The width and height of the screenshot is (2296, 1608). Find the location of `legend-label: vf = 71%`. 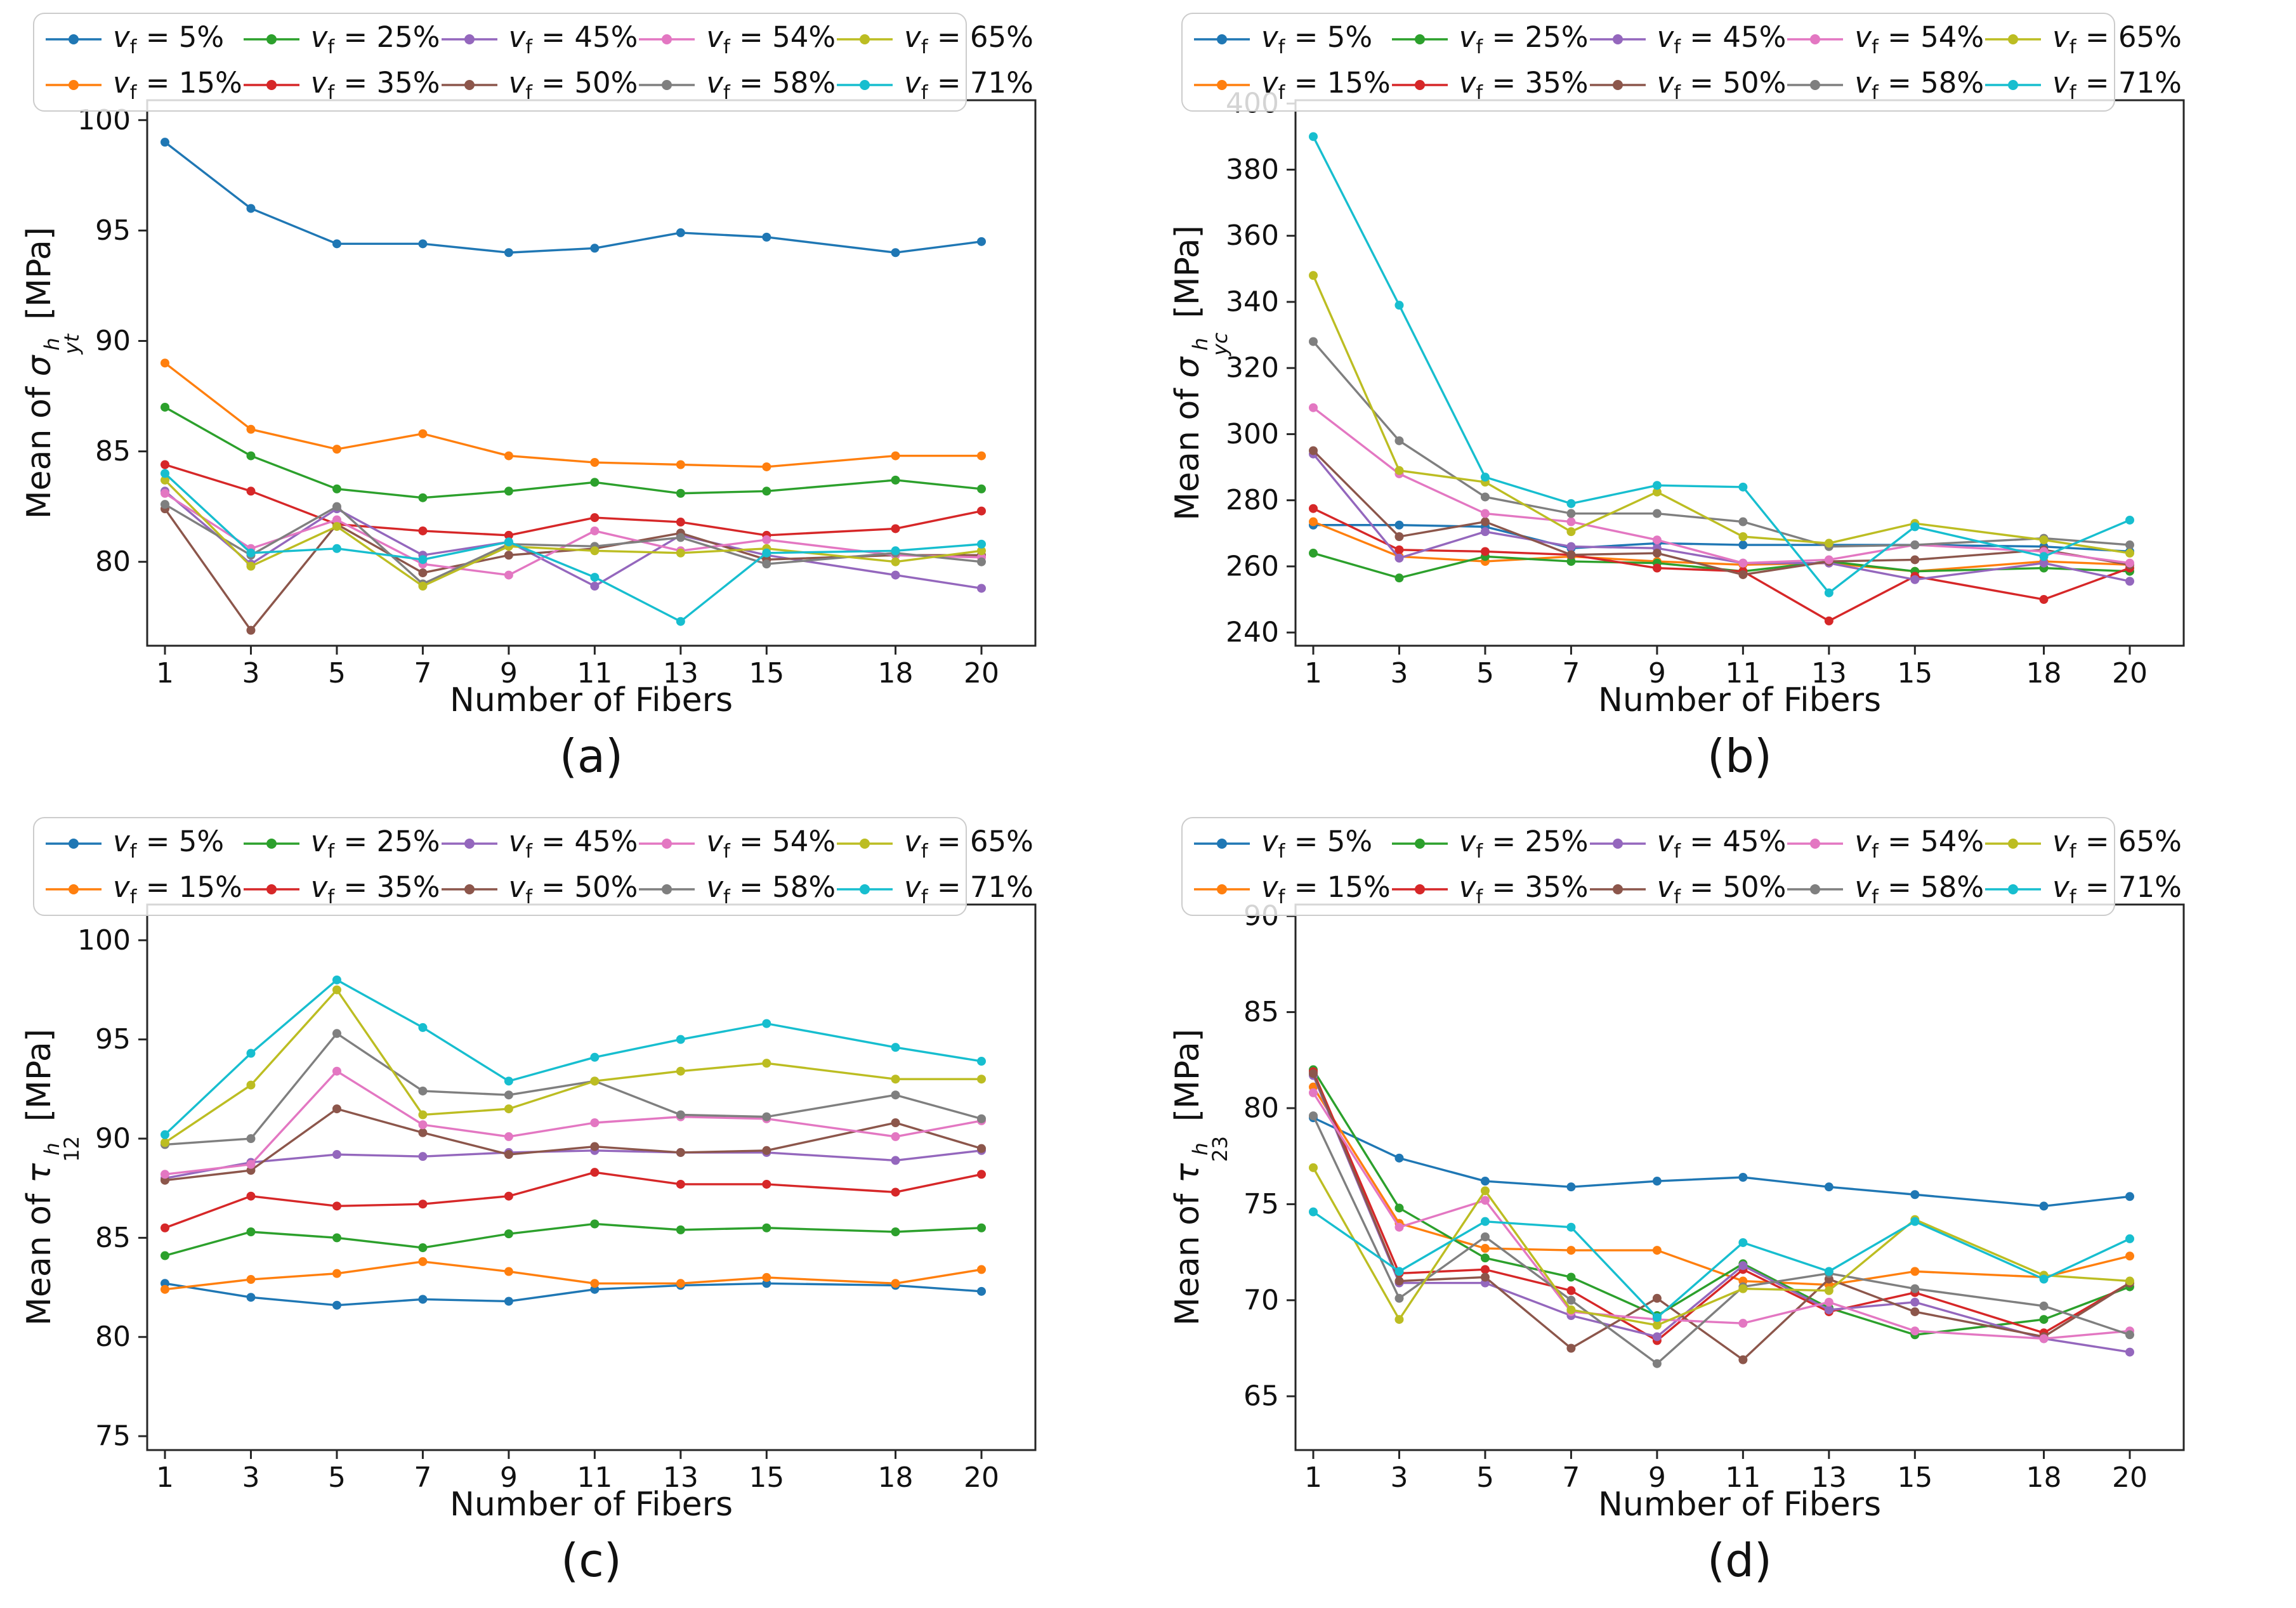

legend-label: vf = 71% is located at coordinates (2117, 889).